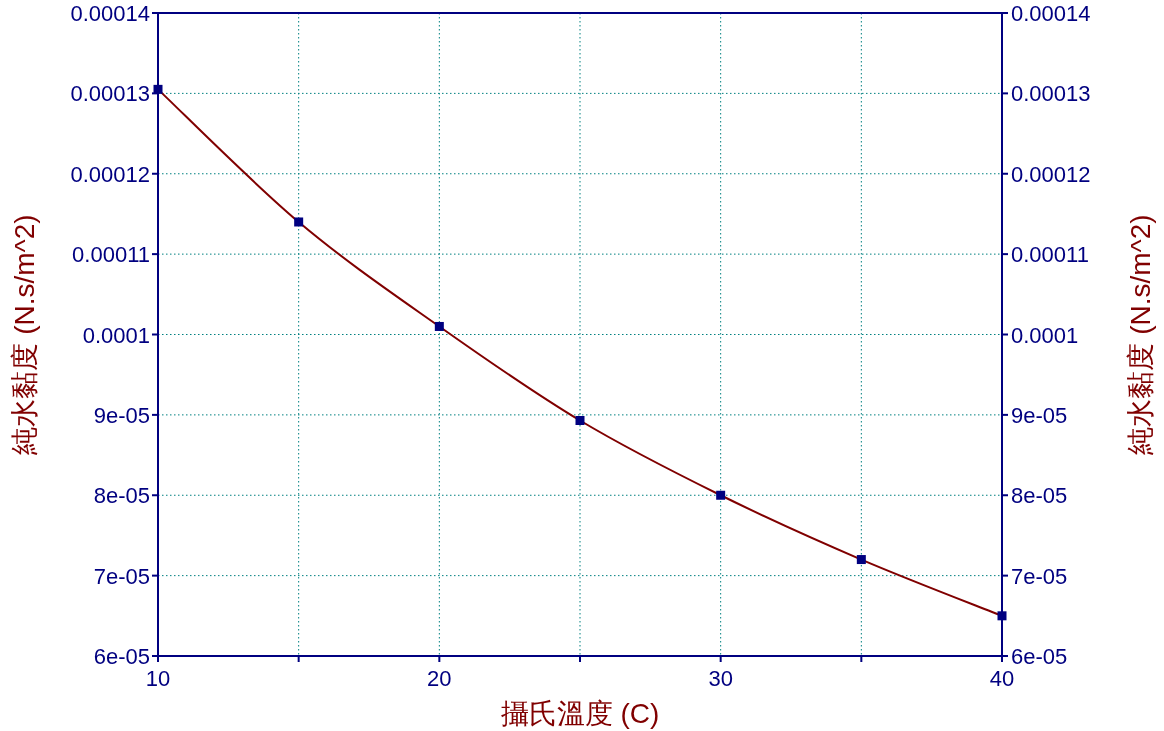 The image size is (1164, 731). I want to click on x-tick-label: 10, so click(158, 678).